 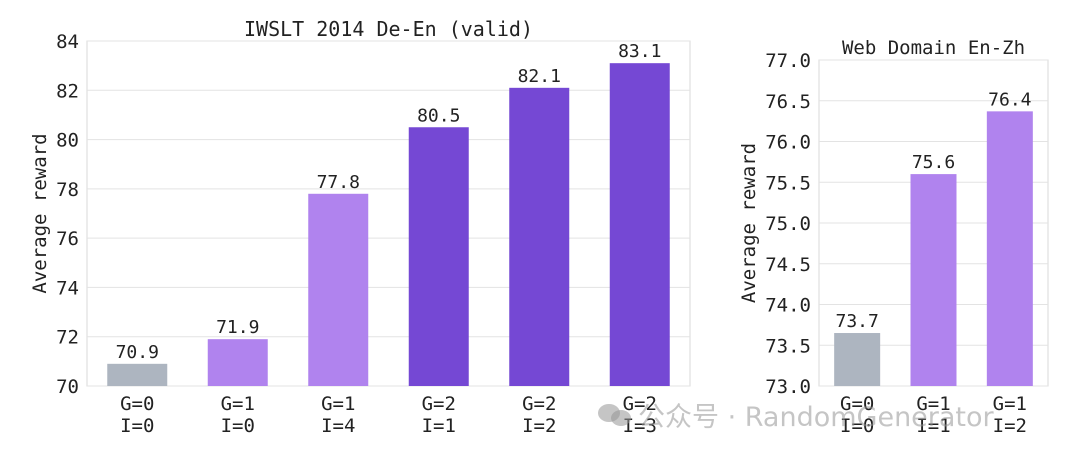 I want to click on x-tick-label: I=4, so click(x=338, y=426).